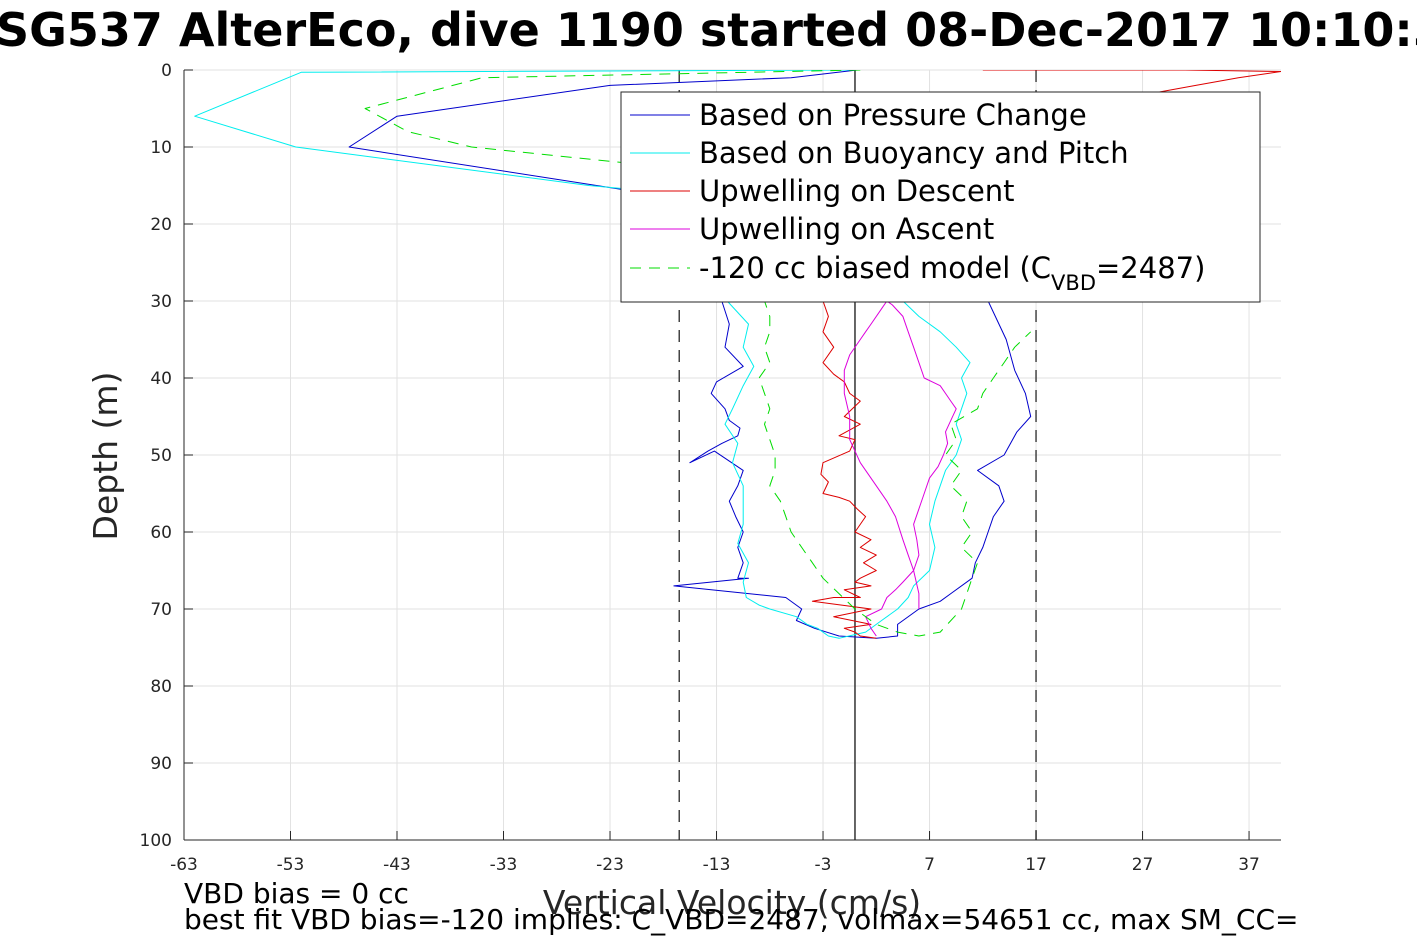 The width and height of the screenshot is (1417, 945). Describe the element at coordinates (161, 764) in the screenshot. I see `y-tick-label: 90` at that location.